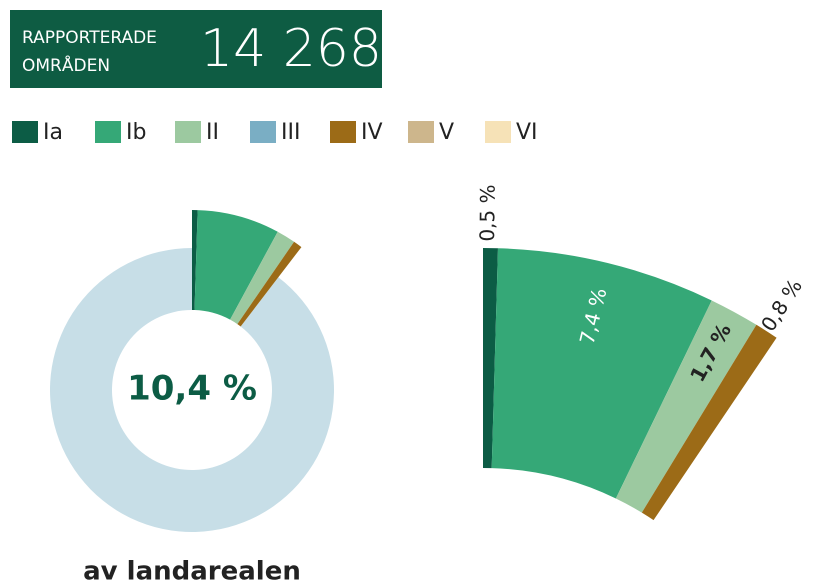 Image resolution: width=821 pixels, height=587 pixels. What do you see at coordinates (89, 38) in the screenshot?
I see `header-label: RAPPORTERADE` at bounding box center [89, 38].